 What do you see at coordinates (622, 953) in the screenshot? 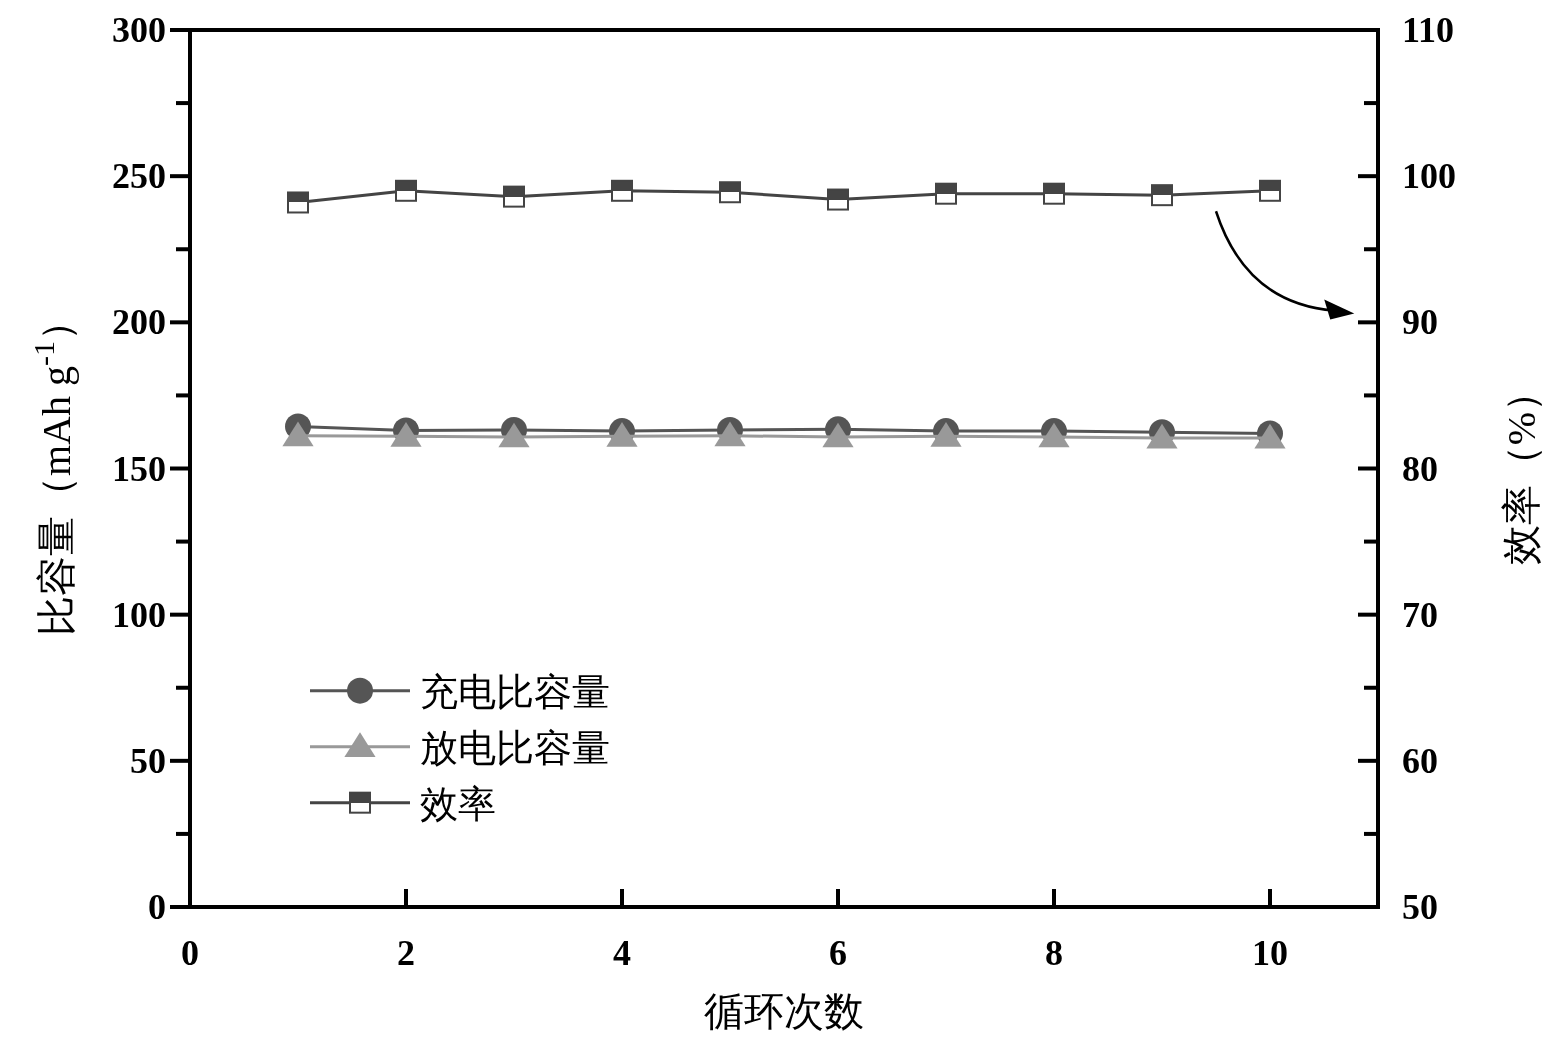
I see `x-tick-label: 4` at bounding box center [622, 953].